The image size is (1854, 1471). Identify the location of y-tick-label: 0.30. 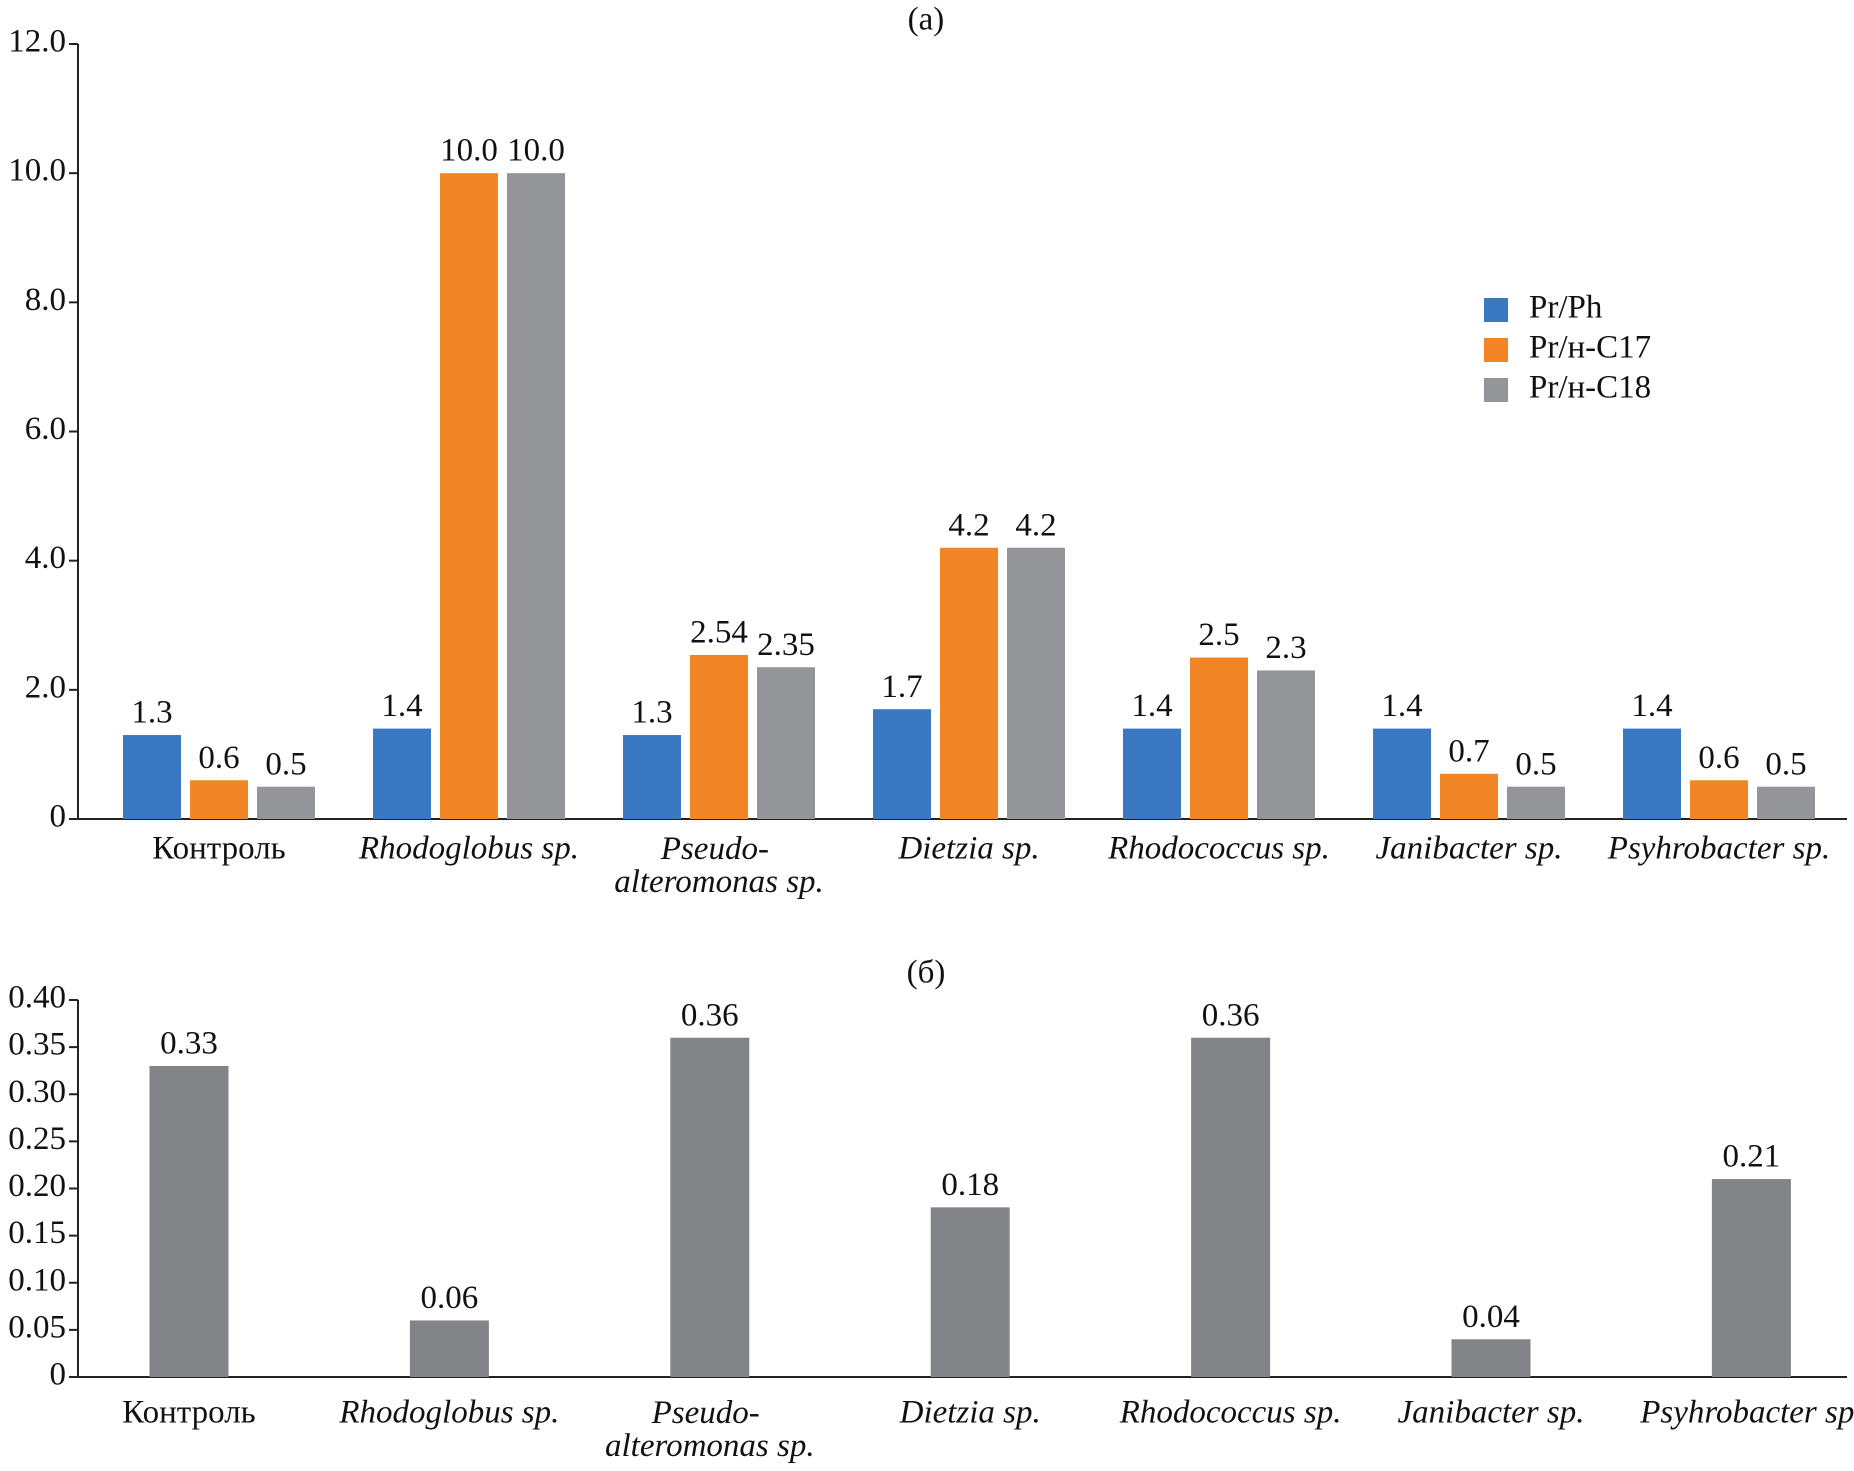
(37, 1092).